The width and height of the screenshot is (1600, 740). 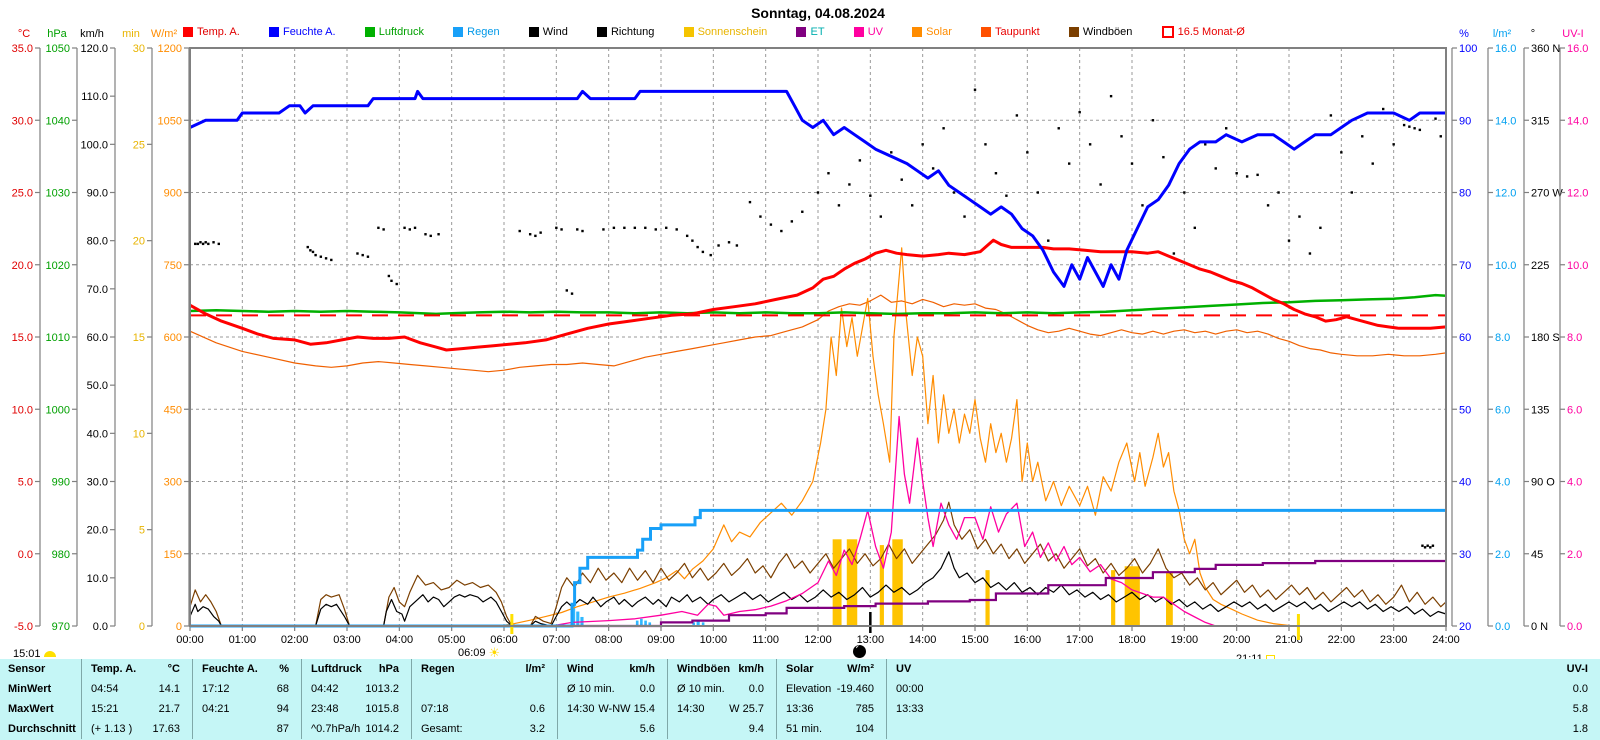 What do you see at coordinates (336, 729) in the screenshot?
I see `cell-label: ^0.7hPa/h` at bounding box center [336, 729].